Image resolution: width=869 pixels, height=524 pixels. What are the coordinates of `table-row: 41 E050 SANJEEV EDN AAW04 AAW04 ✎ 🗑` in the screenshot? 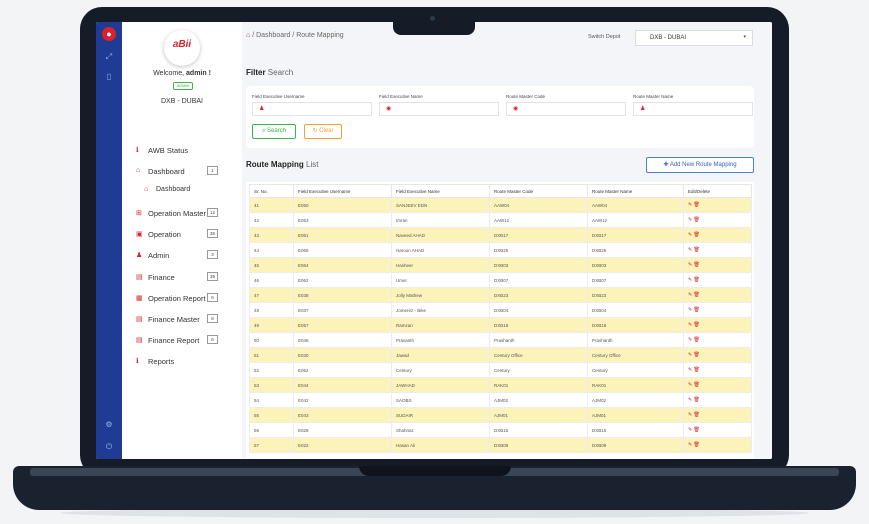 It's located at (500, 205).